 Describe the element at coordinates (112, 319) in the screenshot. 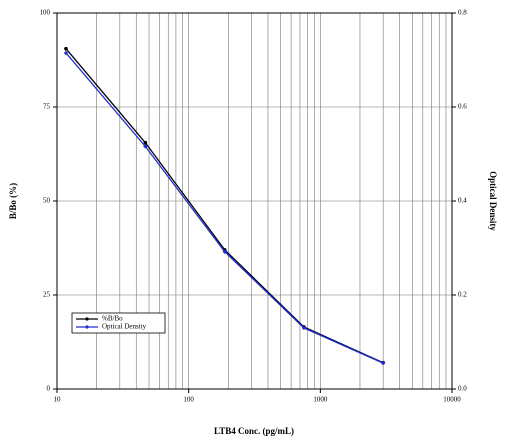

I see `legend-label: %B/Bo` at that location.